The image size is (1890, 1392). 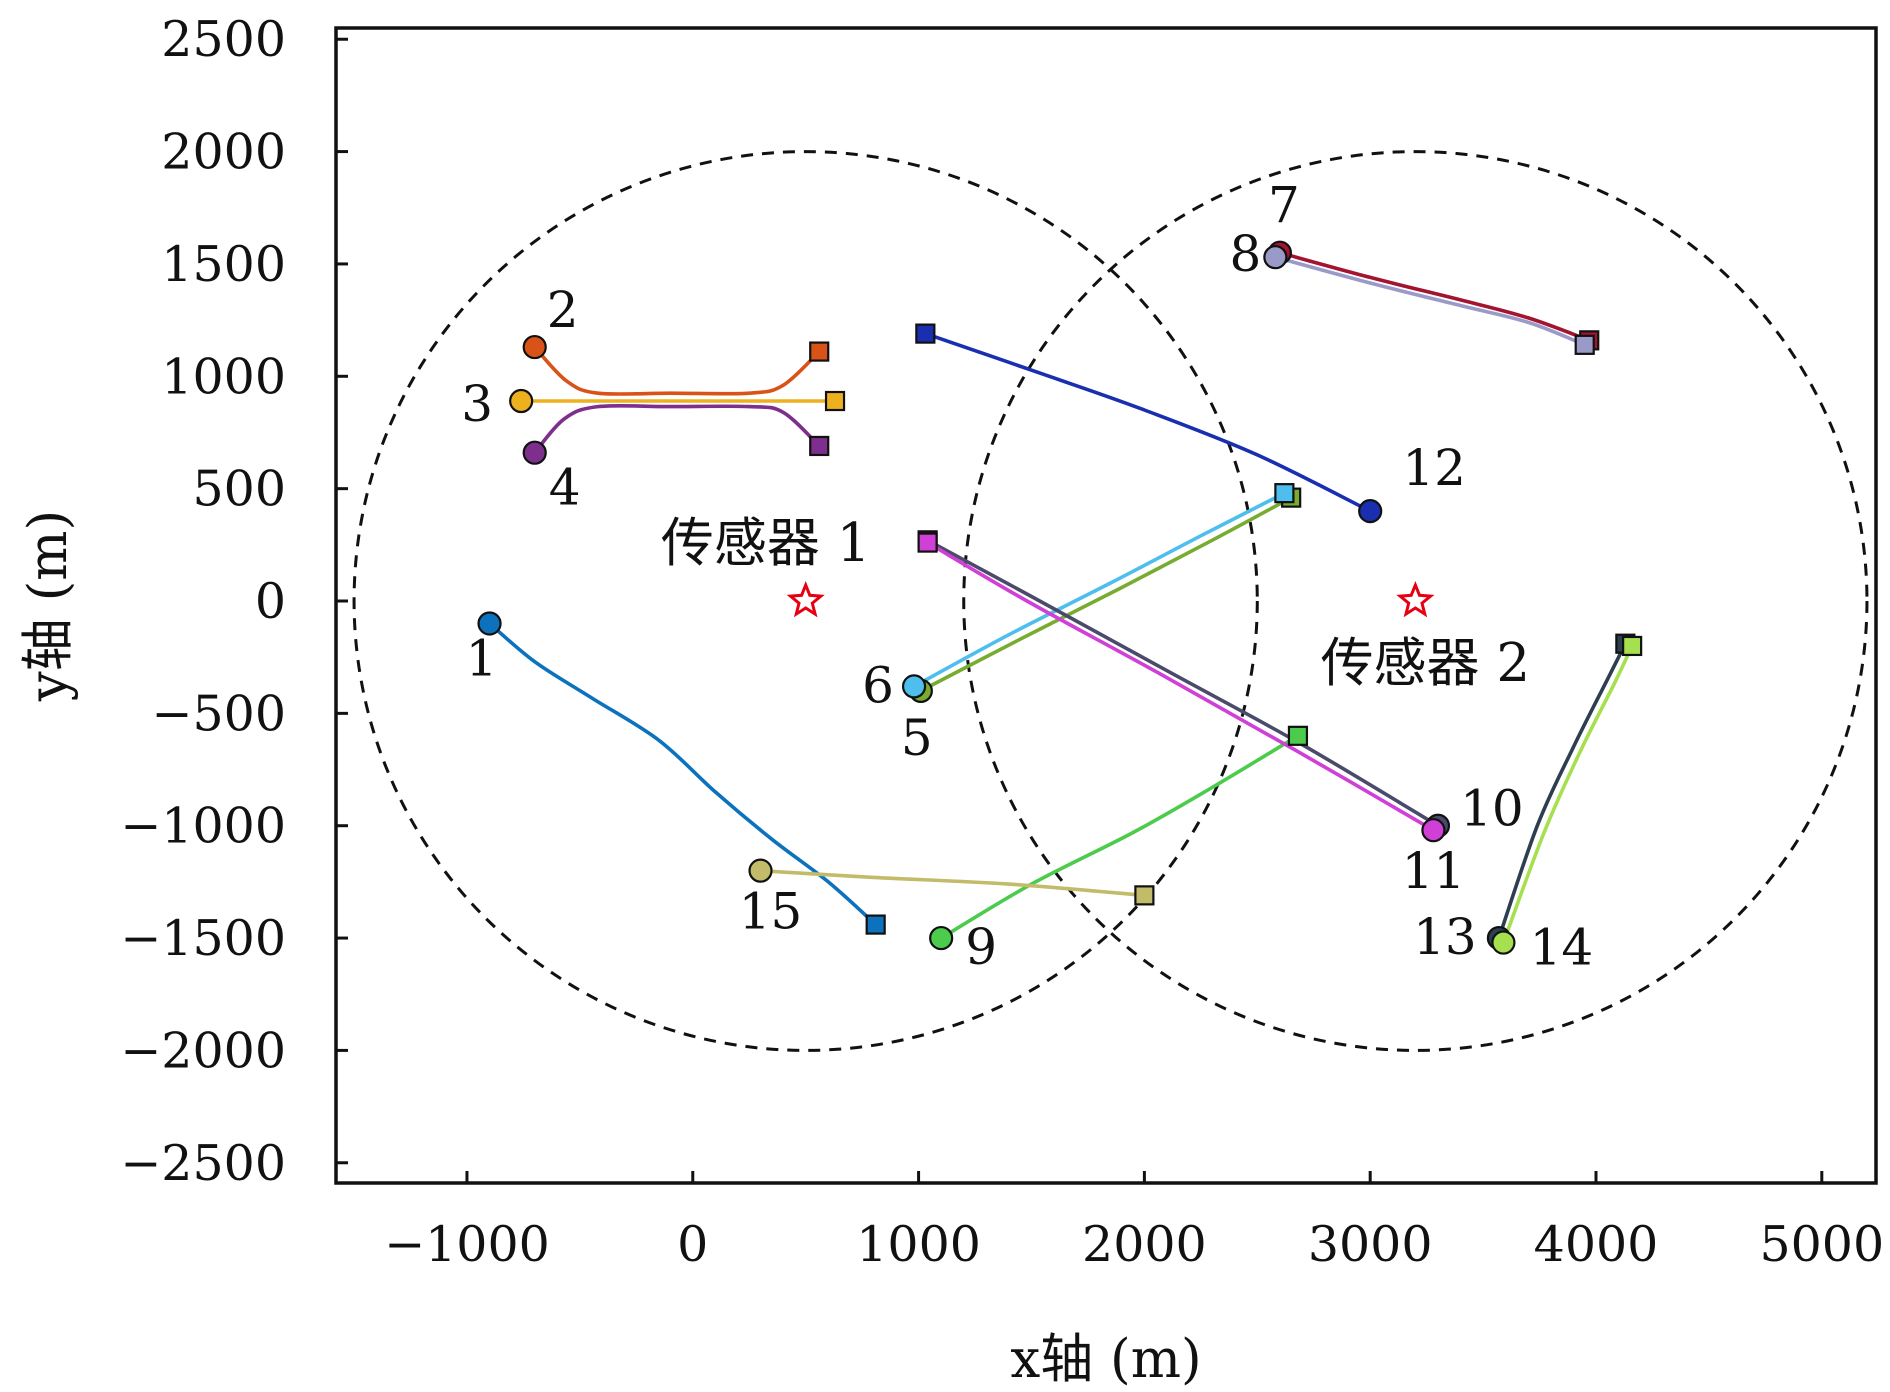 I want to click on track-11-label: 11, so click(x=1434, y=871).